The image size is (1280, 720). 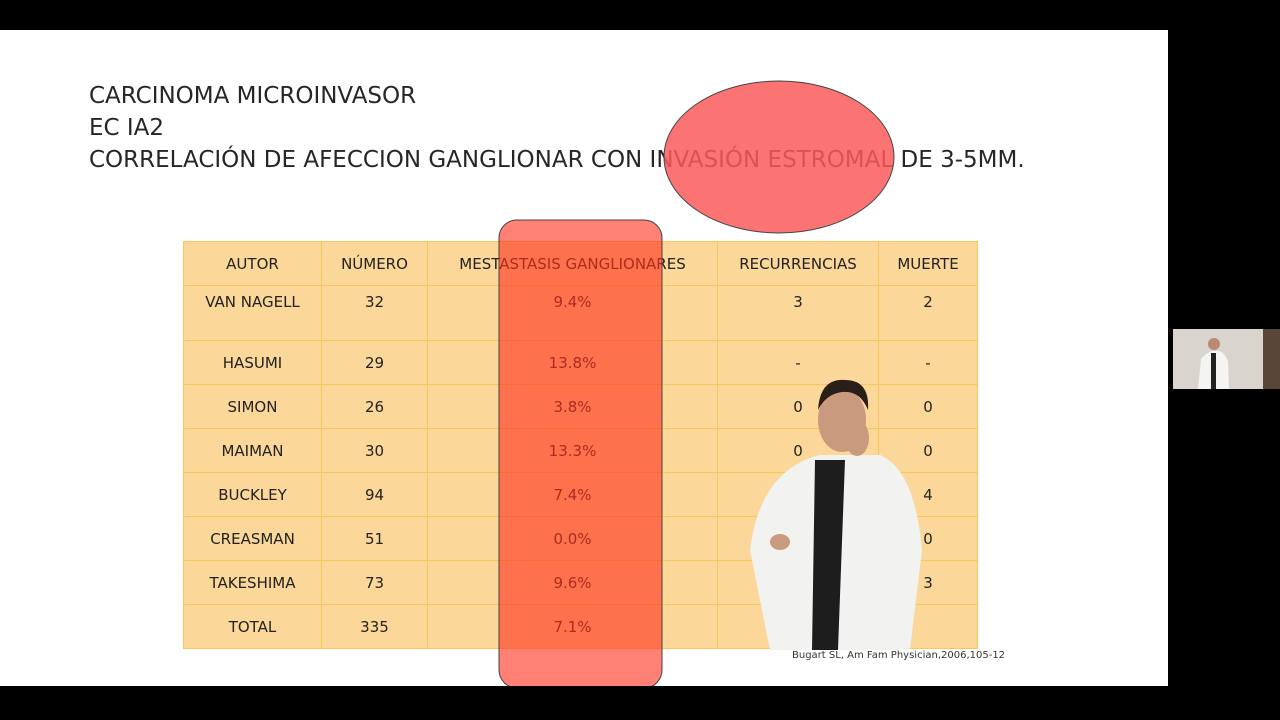 I want to click on title-line: CARCINOMA MICROINVASOR, so click(x=253, y=96).